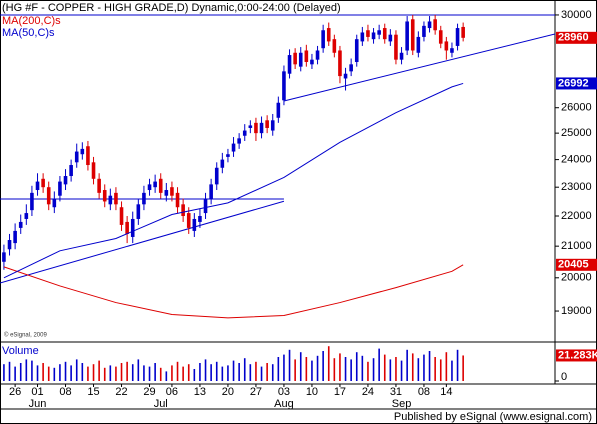 This screenshot has height=424, width=597. I want to click on legend-entry: MA(200,C)s, so click(31, 21).